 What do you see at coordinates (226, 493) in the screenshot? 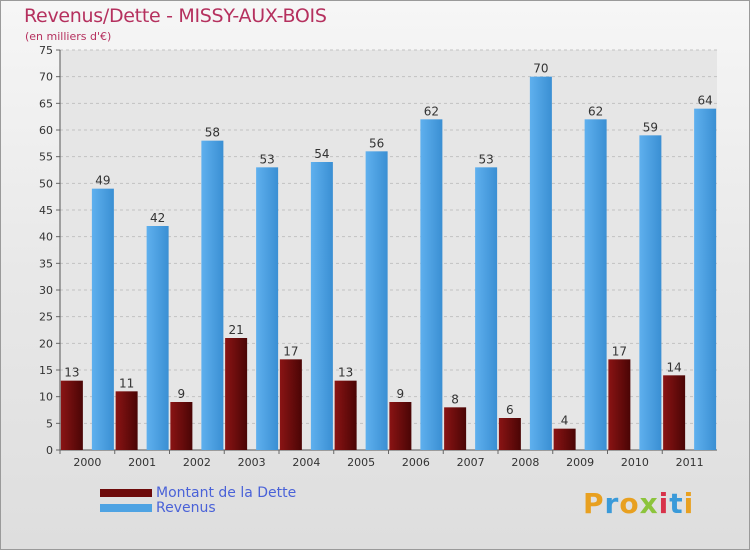
I see `legend-label-dette: Montant de la Dette` at bounding box center [226, 493].